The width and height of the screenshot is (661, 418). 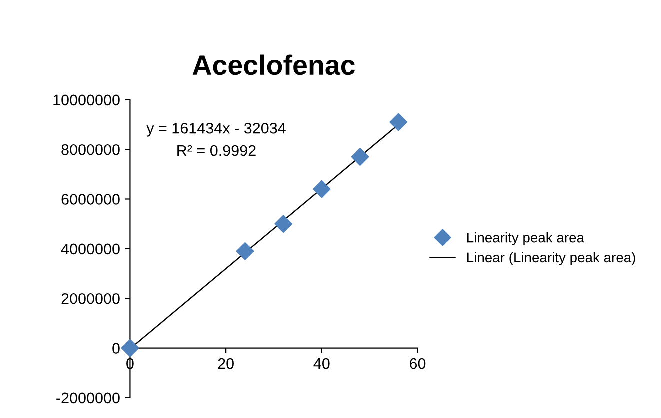 I want to click on y-tick-label: 6000000, so click(x=91, y=199).